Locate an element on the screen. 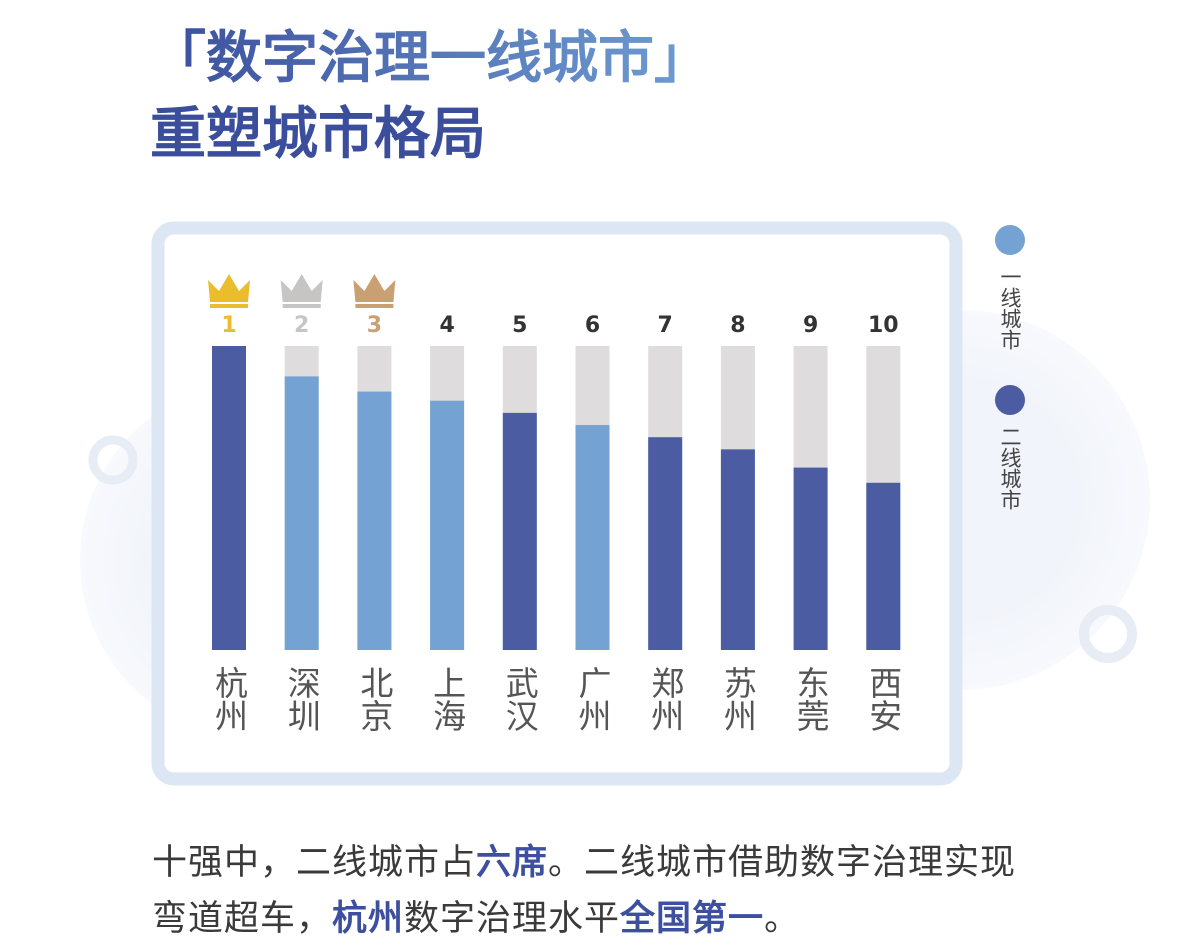 The image size is (1181, 947). legend-label: 二线城市 is located at coordinates (1010, 468).